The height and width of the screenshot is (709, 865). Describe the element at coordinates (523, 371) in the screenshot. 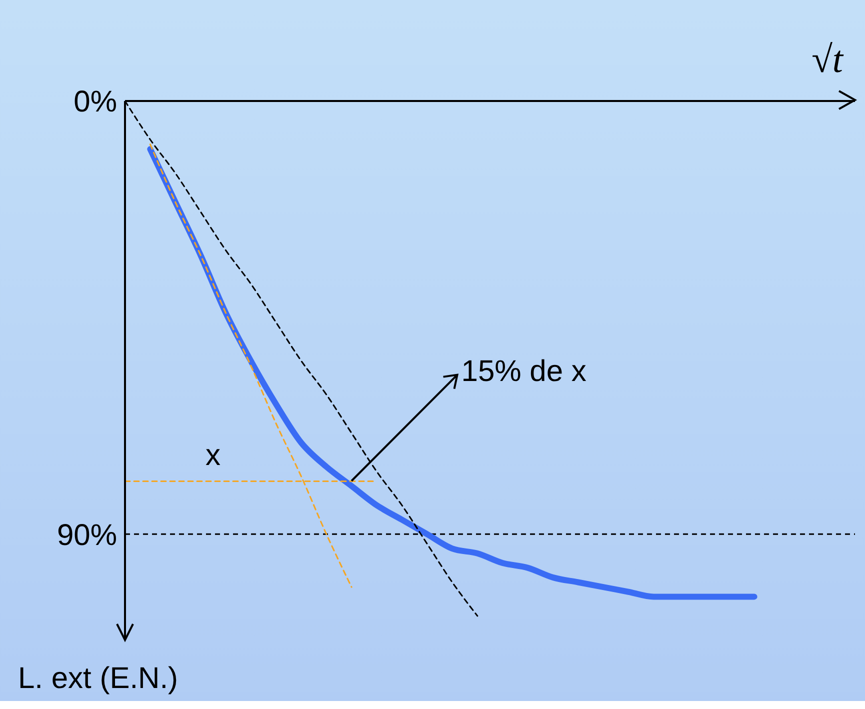

I see `annotation: 15% de x` at that location.